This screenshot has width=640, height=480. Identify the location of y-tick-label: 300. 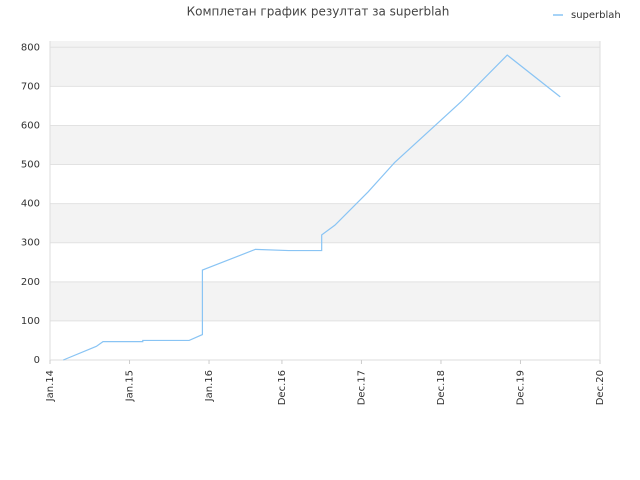
(30, 243).